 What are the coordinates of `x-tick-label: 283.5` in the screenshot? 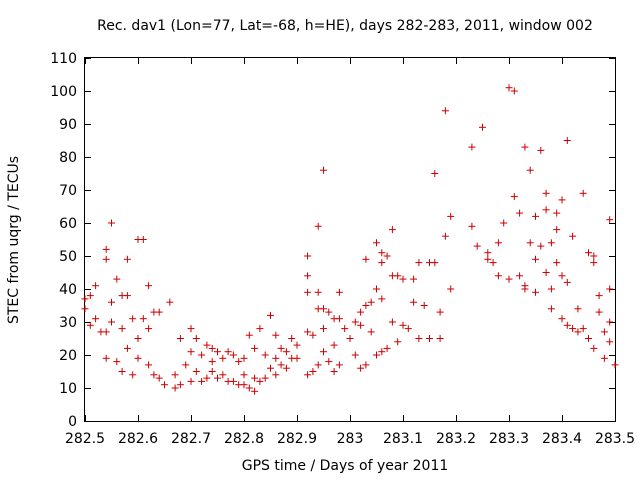 It's located at (615, 439).